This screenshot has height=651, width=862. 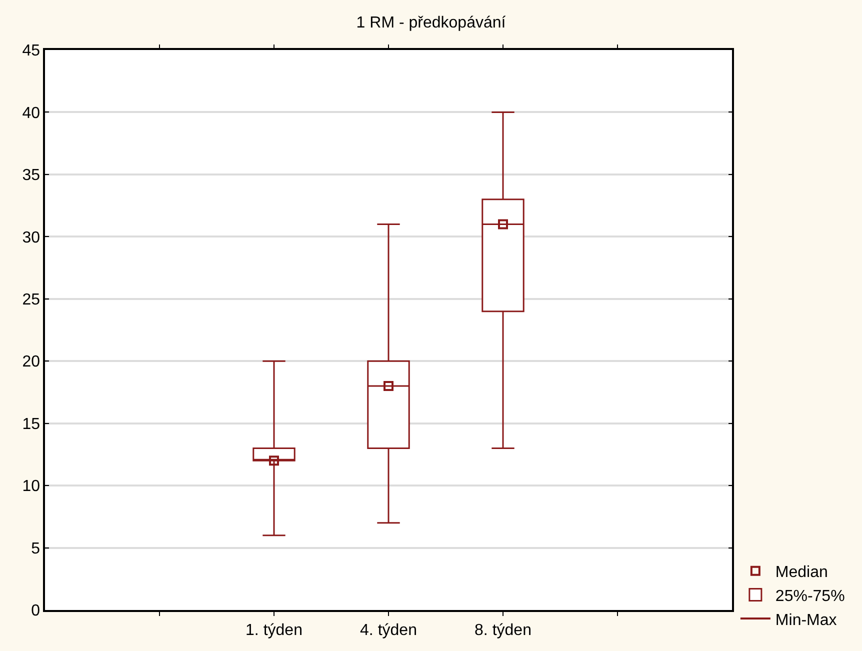 What do you see at coordinates (503, 630) in the screenshot?
I see `x-tick-label: 8. týden` at bounding box center [503, 630].